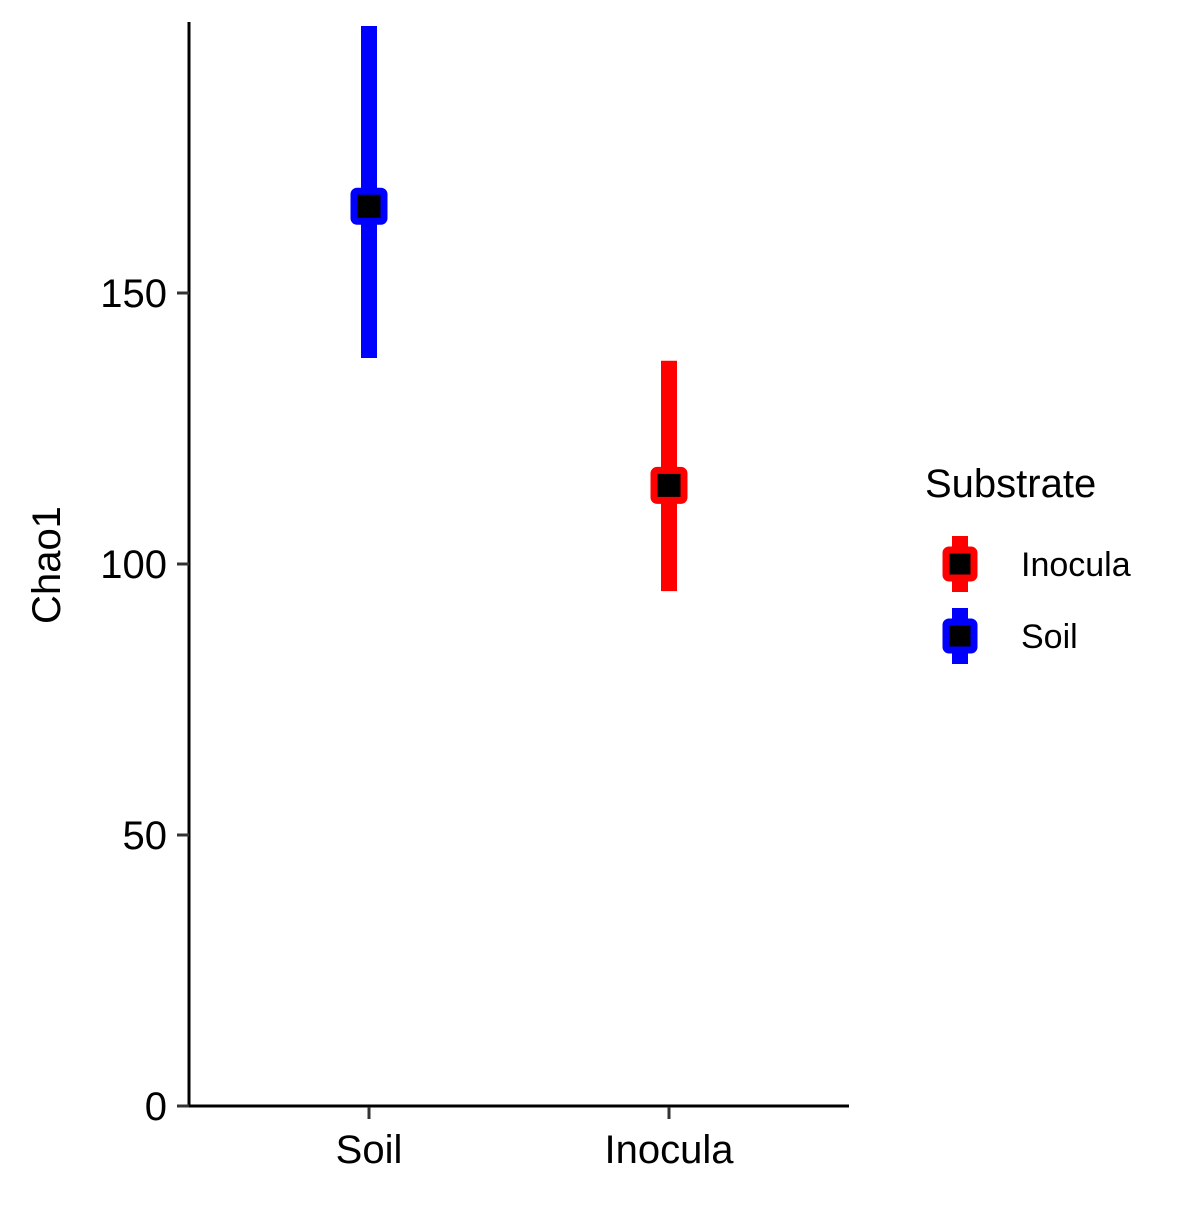 The height and width of the screenshot is (1205, 1200). What do you see at coordinates (535, 1139) in the screenshot?
I see `x-axis-ticks: Soil Inocula` at bounding box center [535, 1139].